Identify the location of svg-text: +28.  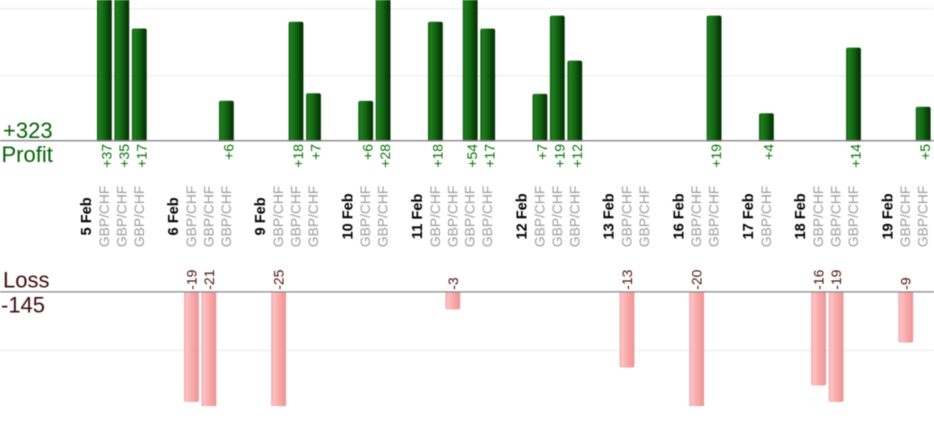
(385, 156).